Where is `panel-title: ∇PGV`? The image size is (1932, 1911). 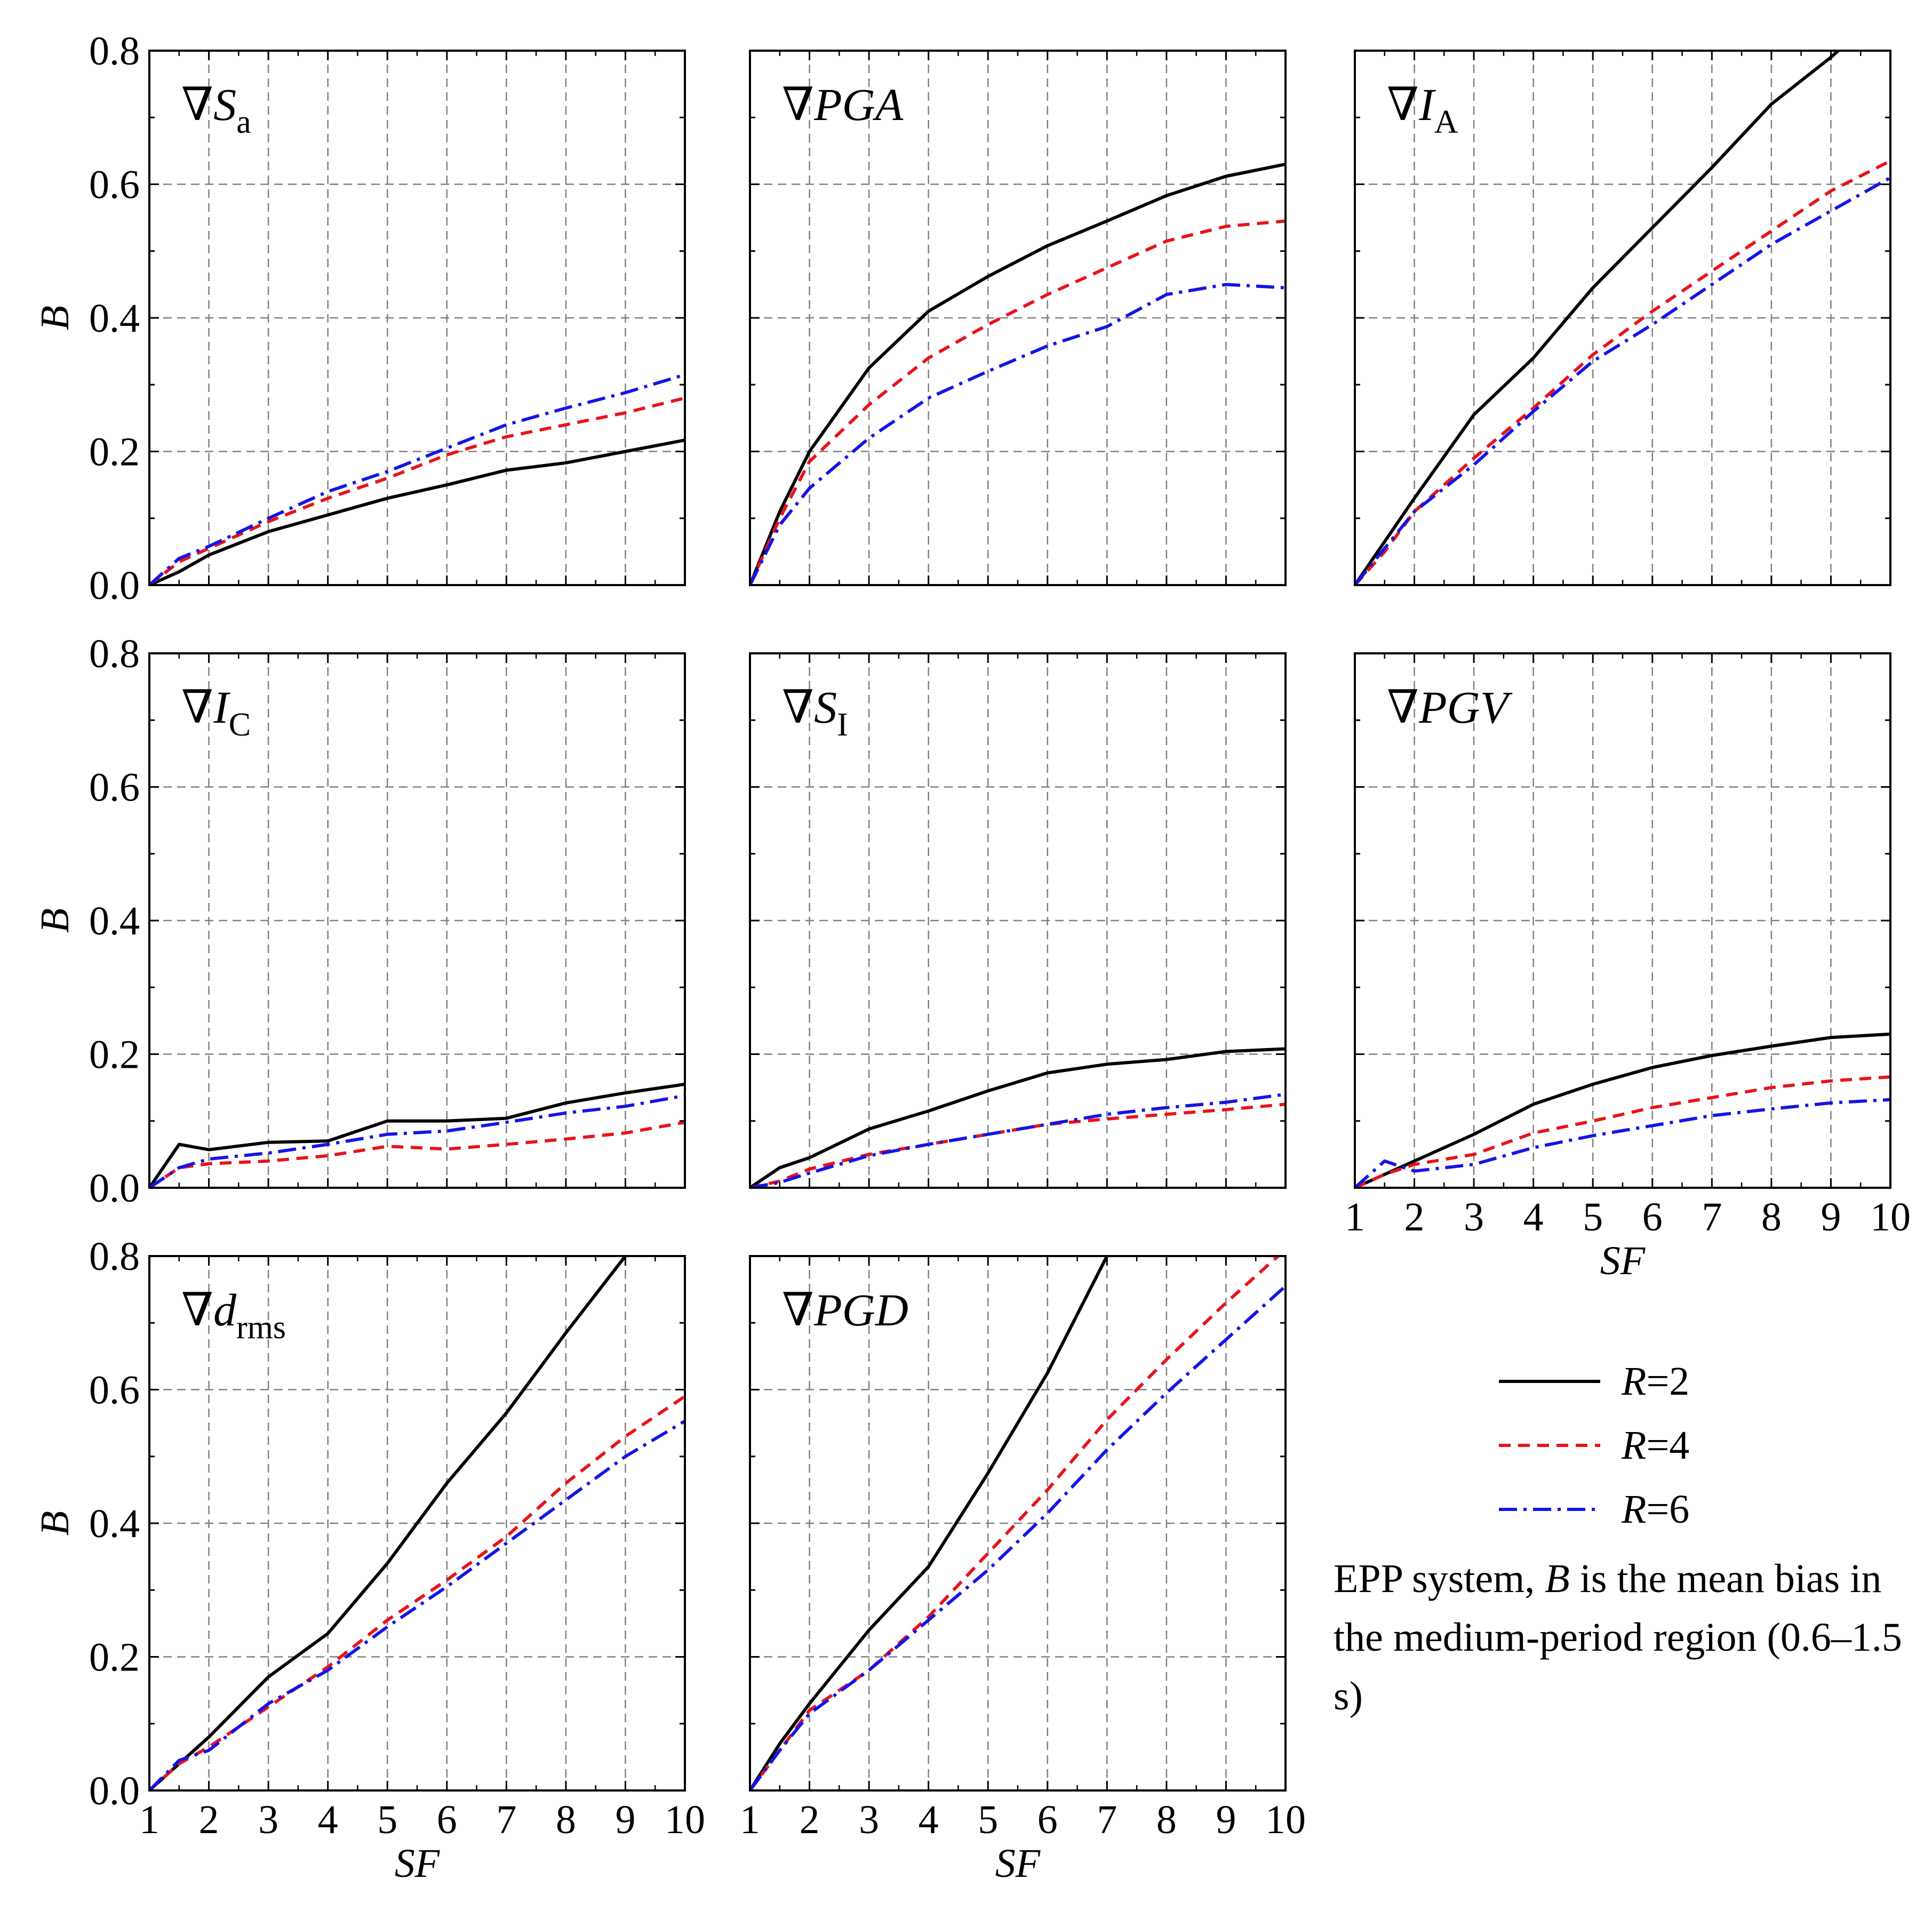
panel-title: ∇PGV is located at coordinates (1450, 707).